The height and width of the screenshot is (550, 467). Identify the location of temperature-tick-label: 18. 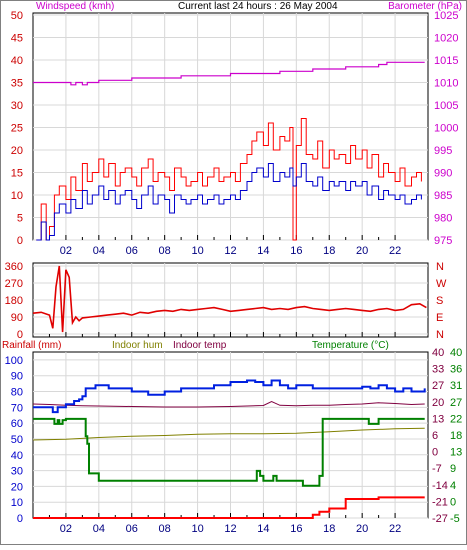
(456, 436).